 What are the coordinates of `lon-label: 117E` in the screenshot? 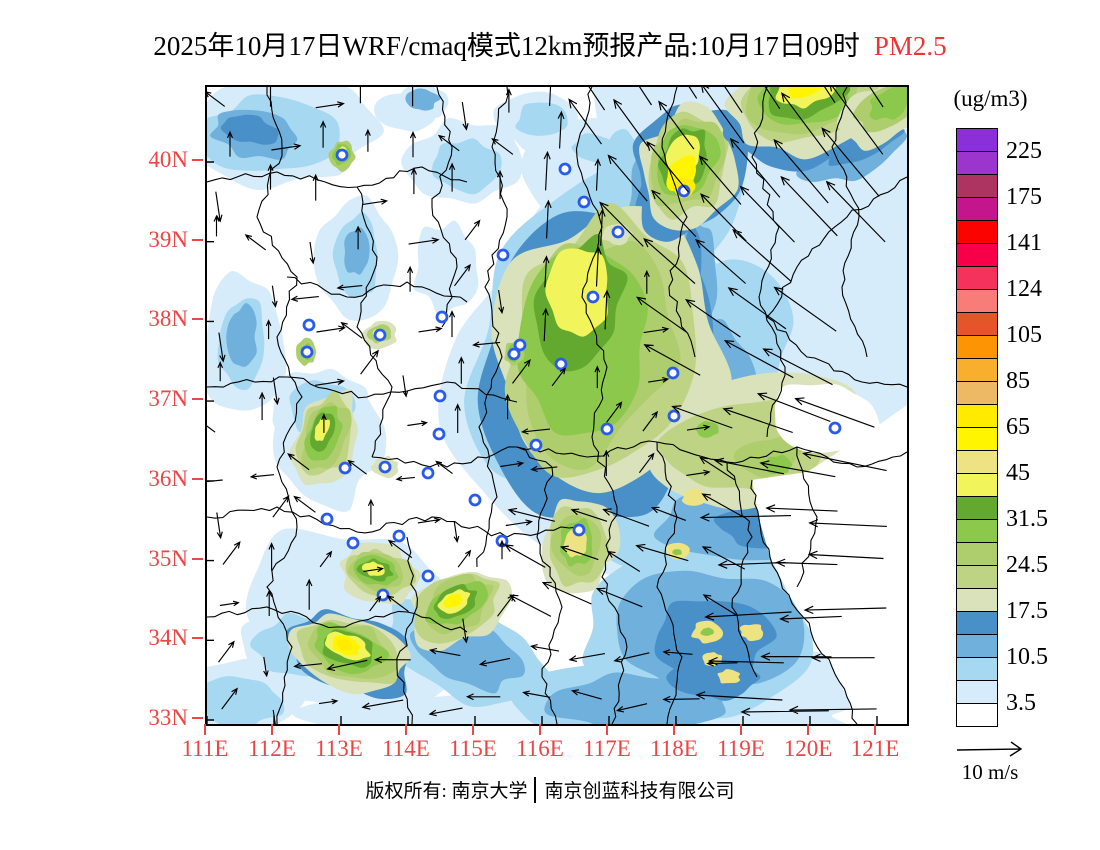 It's located at (607, 748).